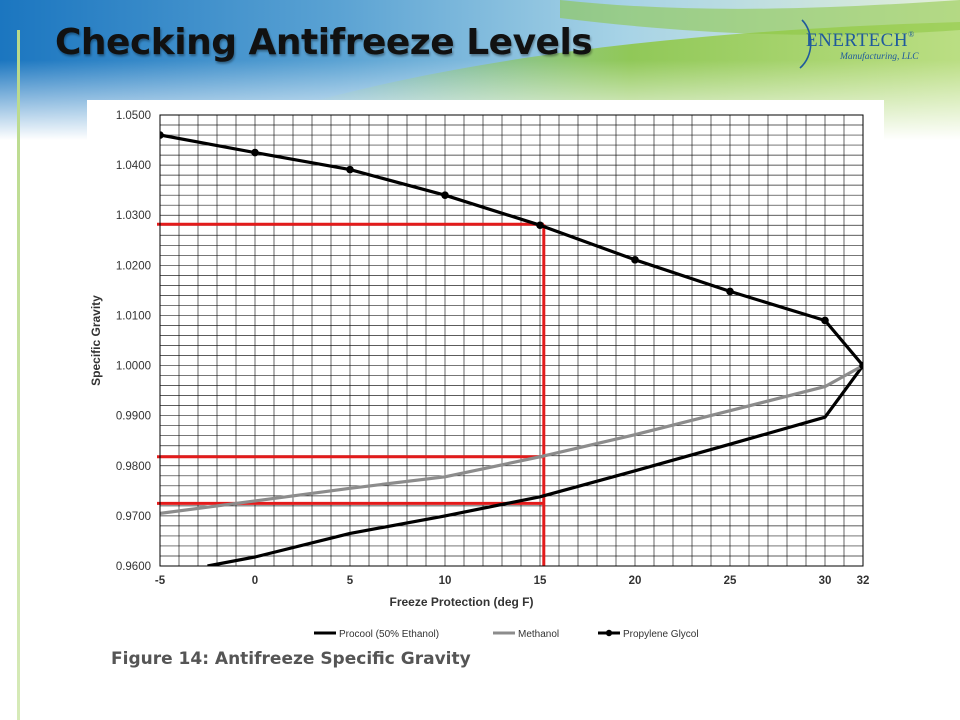  What do you see at coordinates (133, 417) in the screenshot?
I see `y-tick-label: 0.9900` at bounding box center [133, 417].